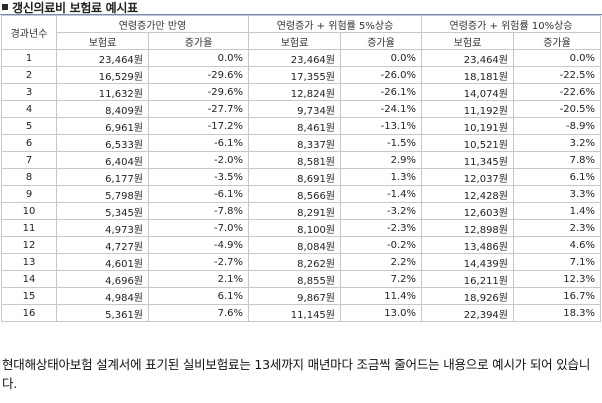 The image size is (602, 403). Describe the element at coordinates (29, 228) in the screenshot. I see `cell-year: 11` at that location.